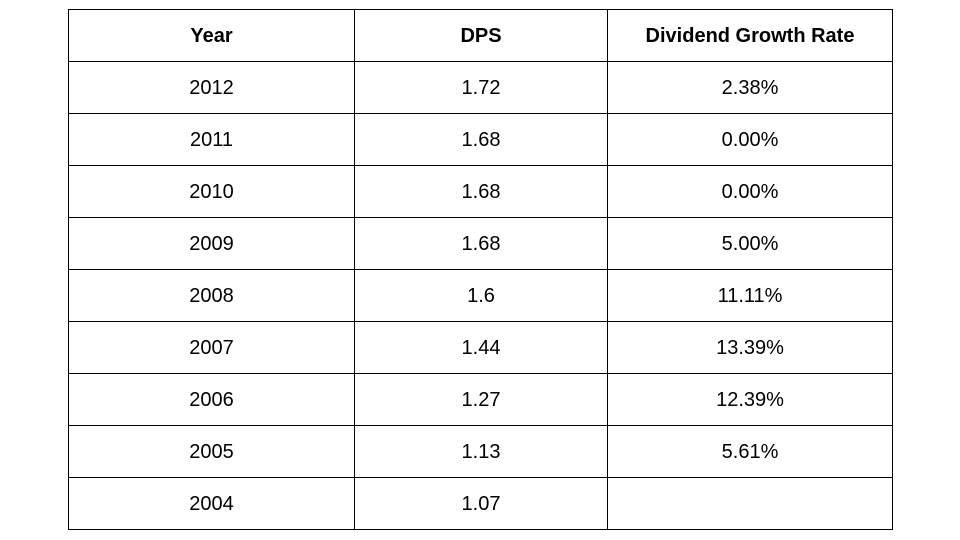  What do you see at coordinates (211, 295) in the screenshot?
I see `cell-year: 2008` at bounding box center [211, 295].